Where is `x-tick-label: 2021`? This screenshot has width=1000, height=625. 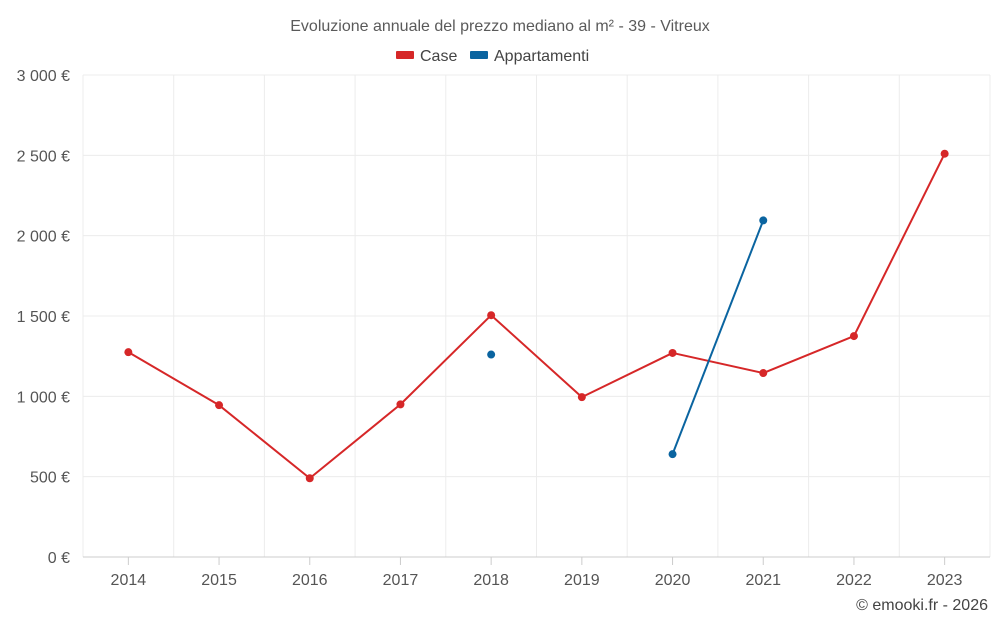 x-tick-label: 2021 is located at coordinates (763, 580).